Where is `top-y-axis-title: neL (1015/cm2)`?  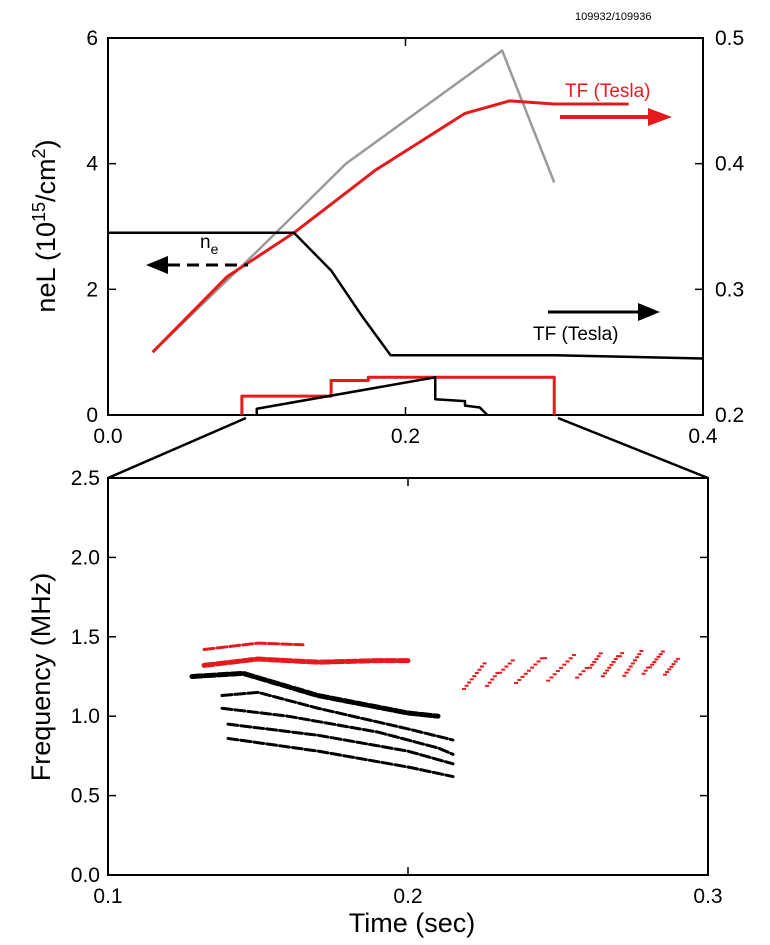
top-y-axis-title: neL (1015/cm2) is located at coordinates (45, 225).